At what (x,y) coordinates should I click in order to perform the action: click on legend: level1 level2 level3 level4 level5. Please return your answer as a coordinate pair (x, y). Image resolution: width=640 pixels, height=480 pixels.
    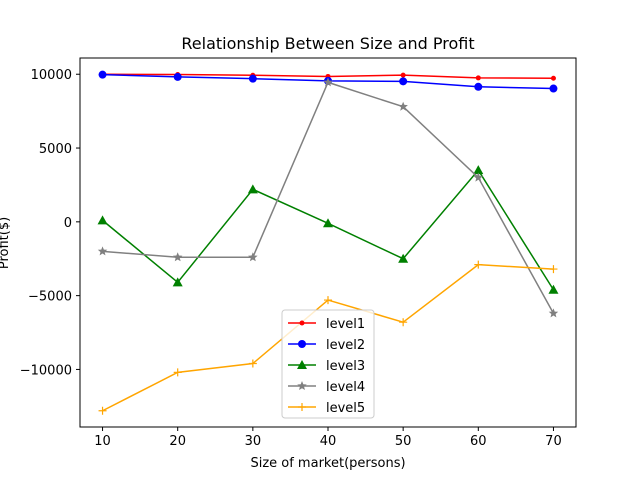
    Looking at the image, I should click on (328, 364).